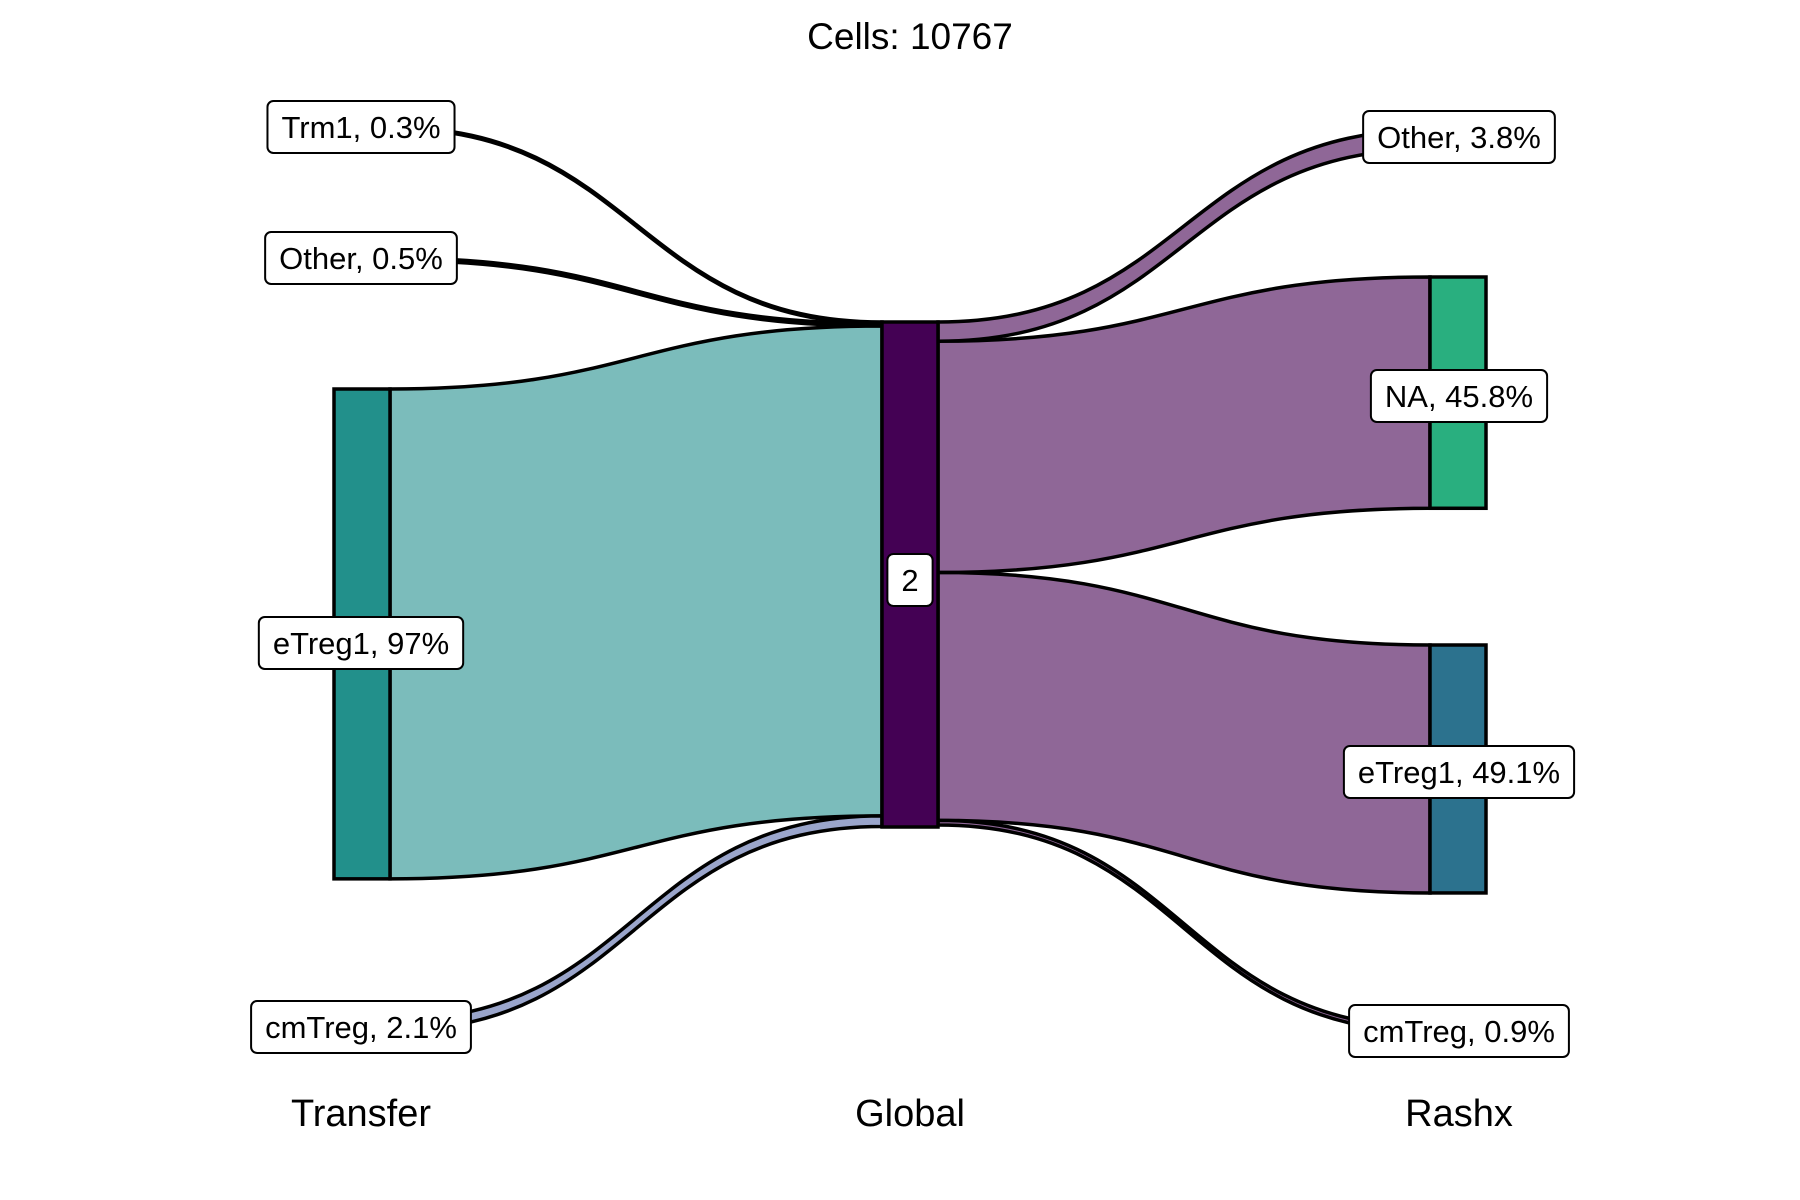 This screenshot has height=1200, width=1800. I want to click on label-rashx-cmtreg-text: cmTreg, 0.9%, so click(1459, 1031).